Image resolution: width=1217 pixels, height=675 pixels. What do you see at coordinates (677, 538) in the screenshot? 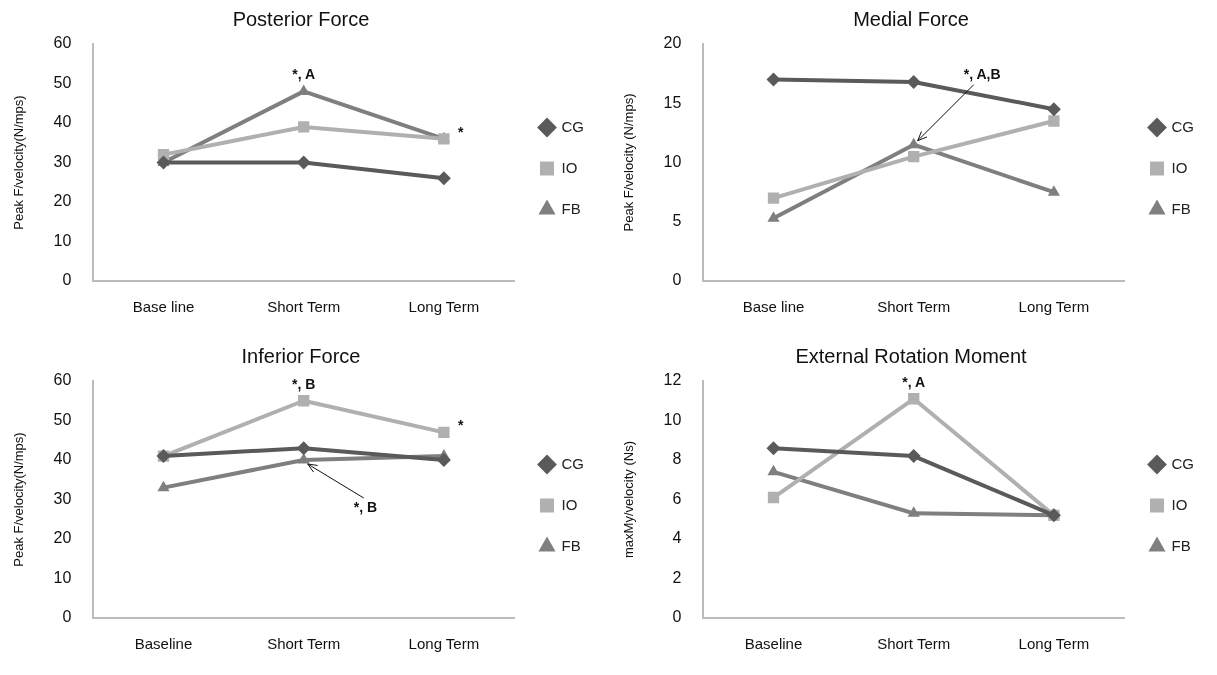
I see `y-tick-label: 4` at bounding box center [677, 538].